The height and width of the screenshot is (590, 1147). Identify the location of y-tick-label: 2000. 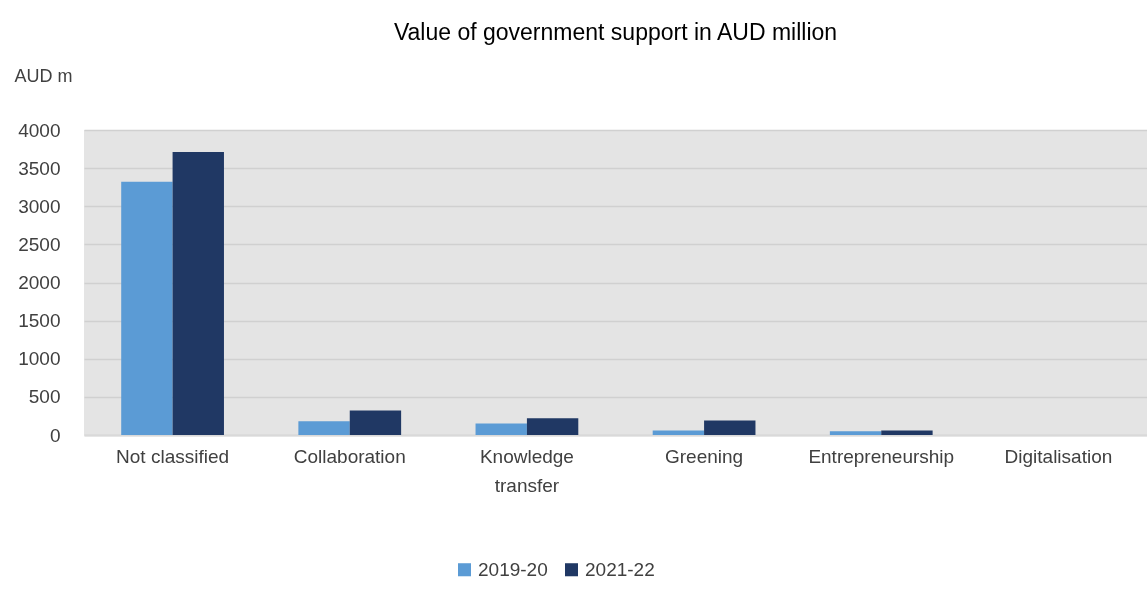
(39, 282).